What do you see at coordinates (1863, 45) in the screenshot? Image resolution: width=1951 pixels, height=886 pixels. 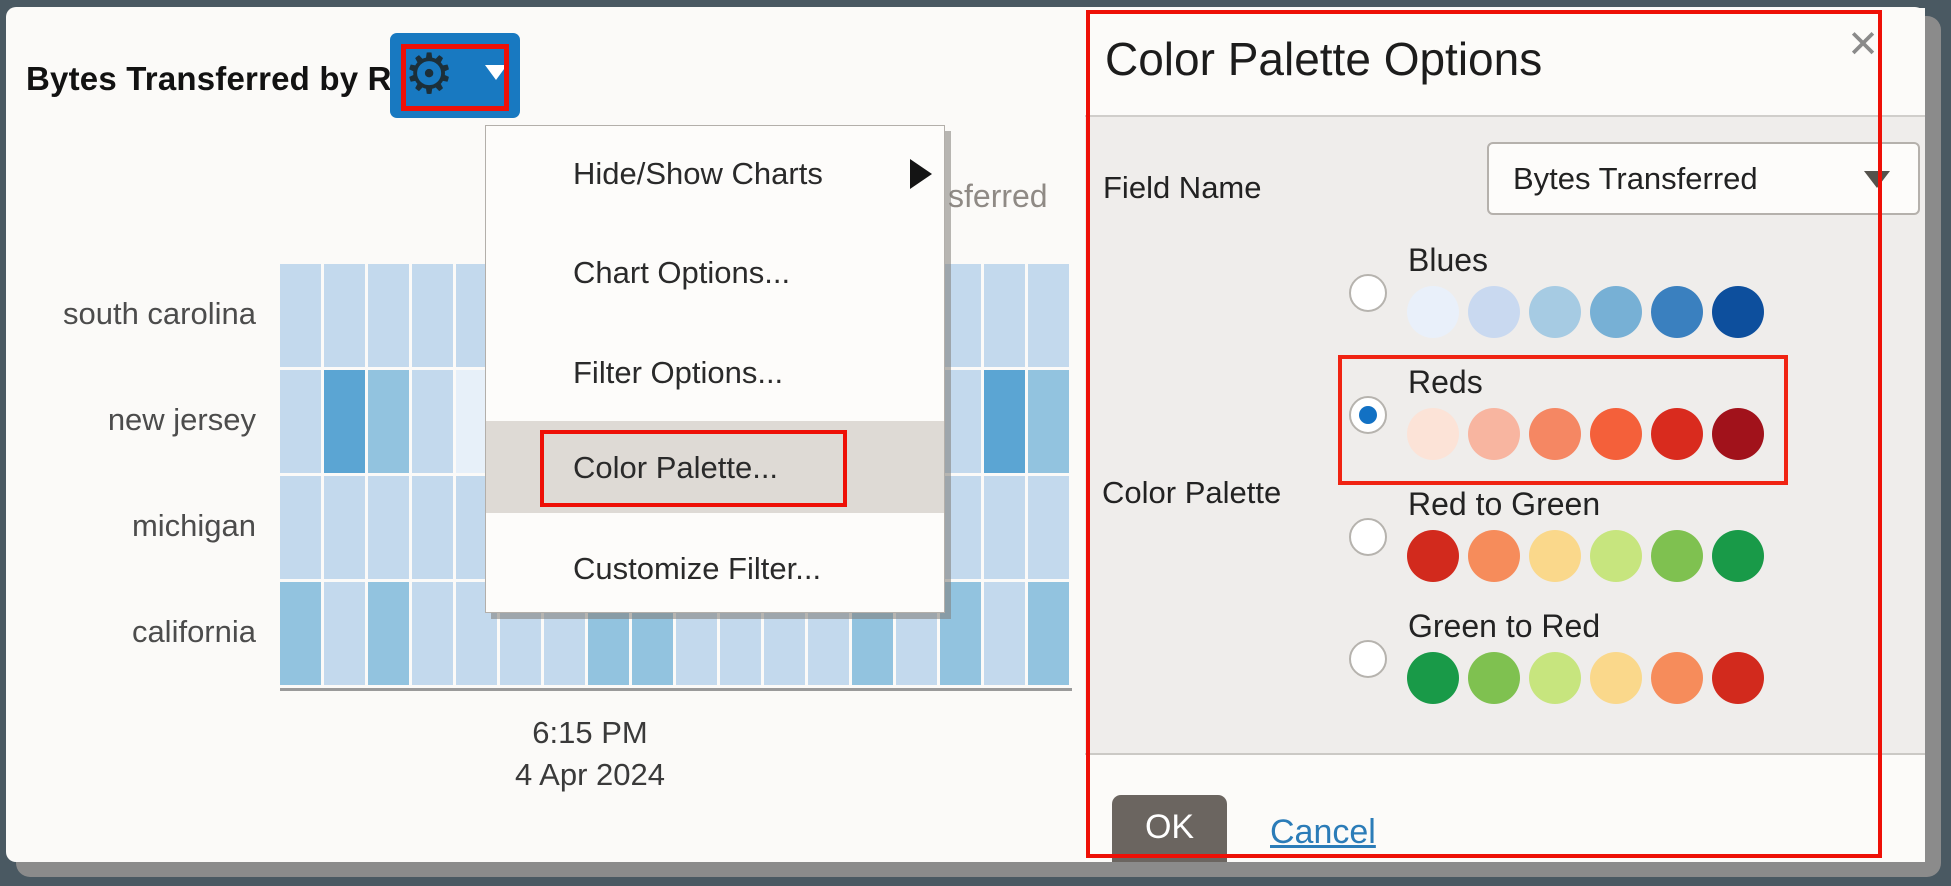 I see `close-icon: ✕` at bounding box center [1863, 45].